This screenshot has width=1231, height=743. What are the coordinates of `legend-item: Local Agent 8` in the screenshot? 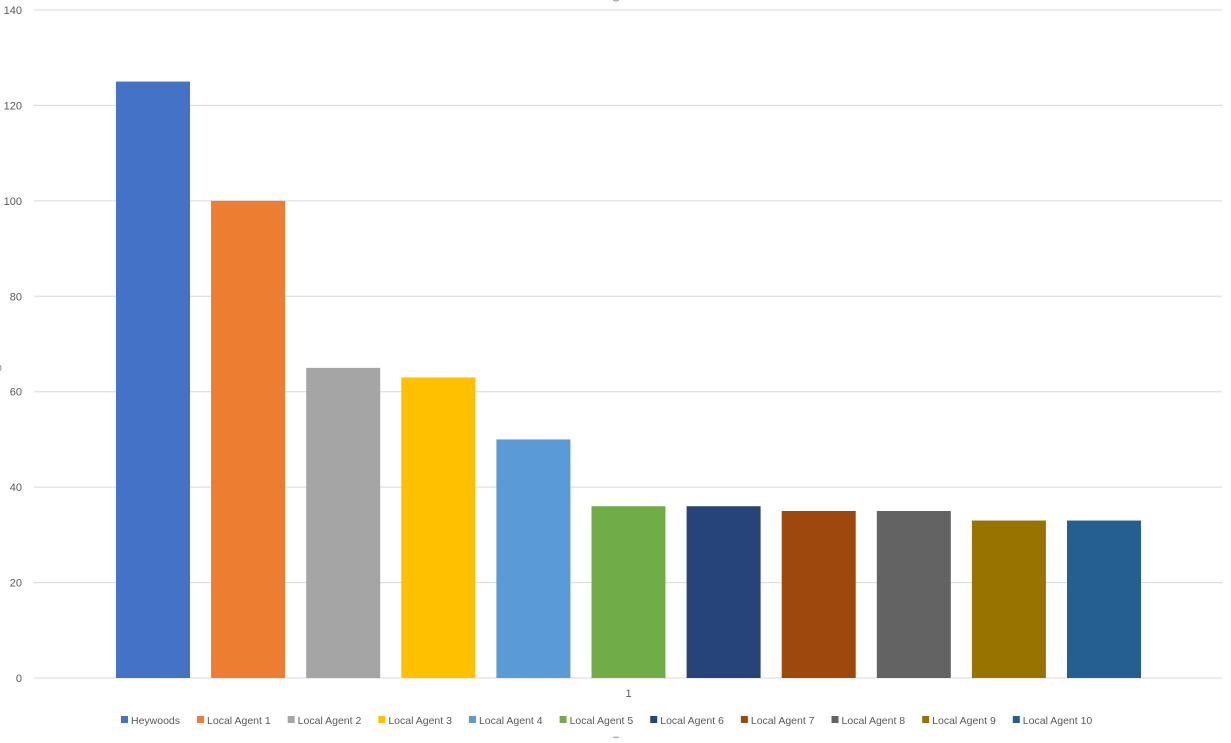 It's located at (868, 721).